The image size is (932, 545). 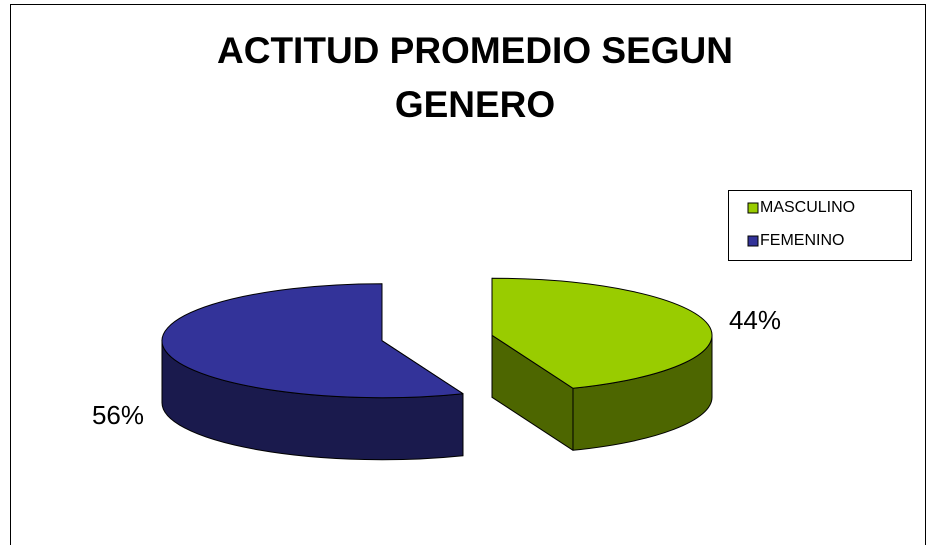 What do you see at coordinates (807, 207) in the screenshot?
I see `legend-label: MASCULINO` at bounding box center [807, 207].